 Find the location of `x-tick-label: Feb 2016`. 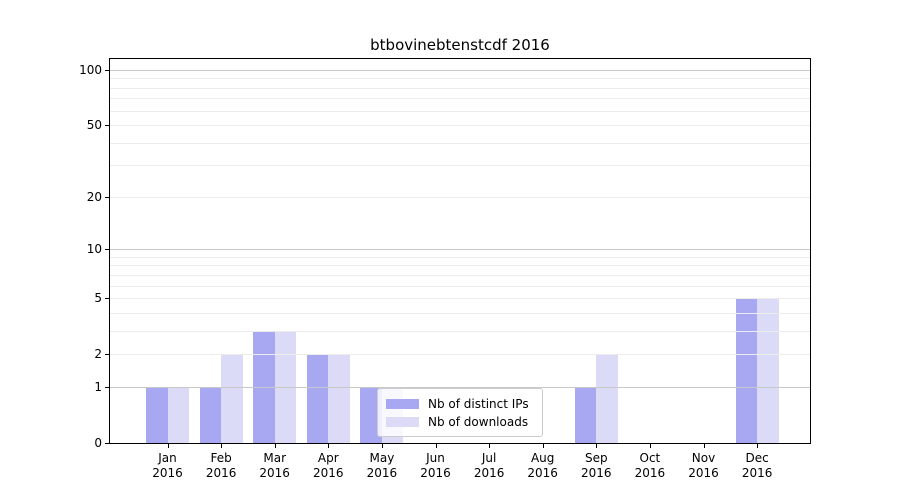

x-tick-label: Feb 2016 is located at coordinates (221, 466).